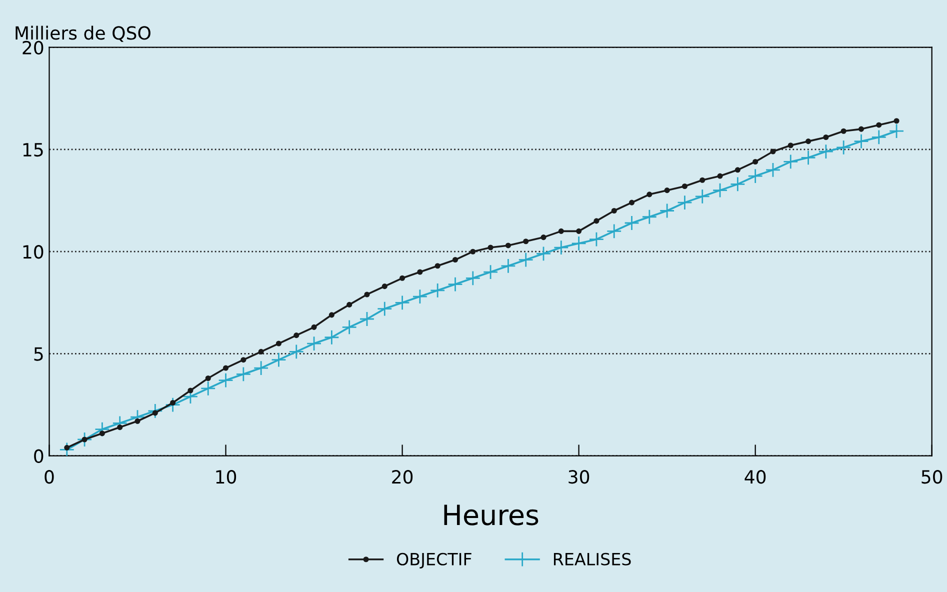  Describe the element at coordinates (49, 477) in the screenshot. I see `x-tick-label: 0` at that location.